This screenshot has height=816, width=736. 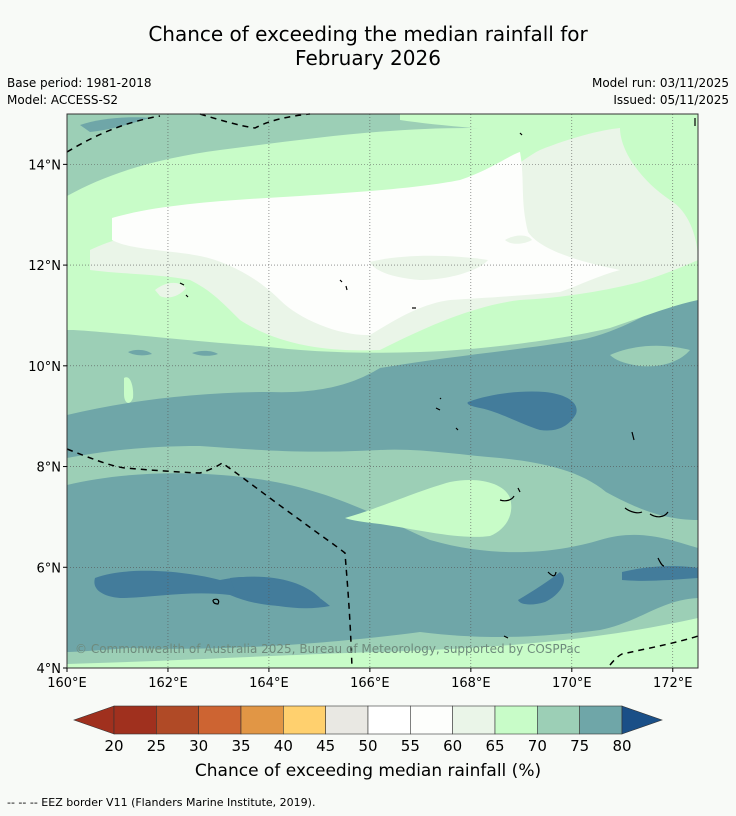 I want to click on contour-mid-green, so click(x=650, y=356).